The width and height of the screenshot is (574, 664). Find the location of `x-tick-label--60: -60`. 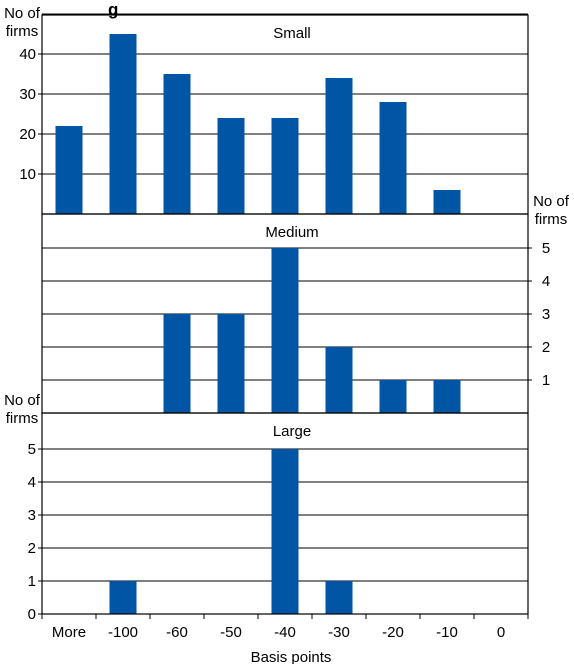

x-tick-label--60: -60 is located at coordinates (177, 632).